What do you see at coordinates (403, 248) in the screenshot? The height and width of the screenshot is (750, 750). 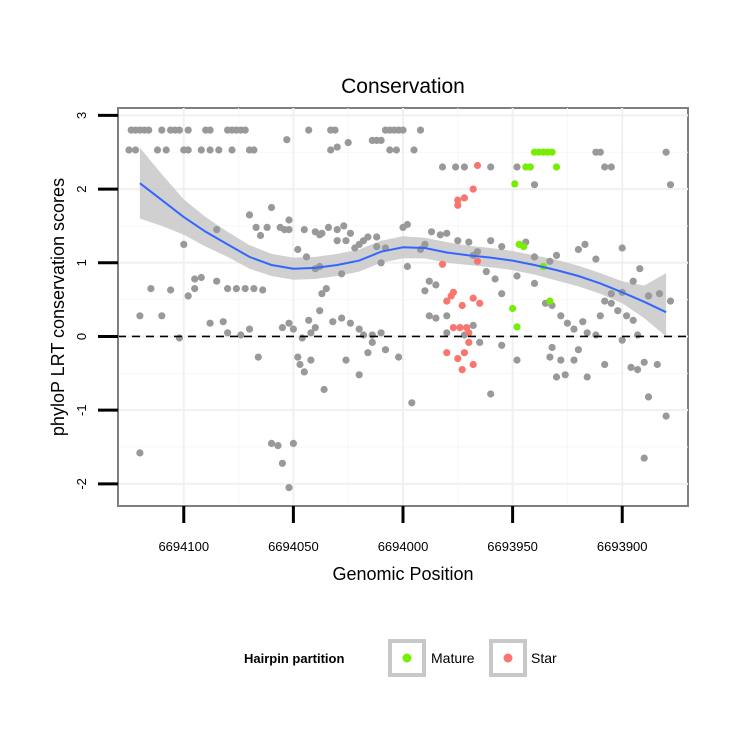 I see `smooth-line-layer` at bounding box center [403, 248].